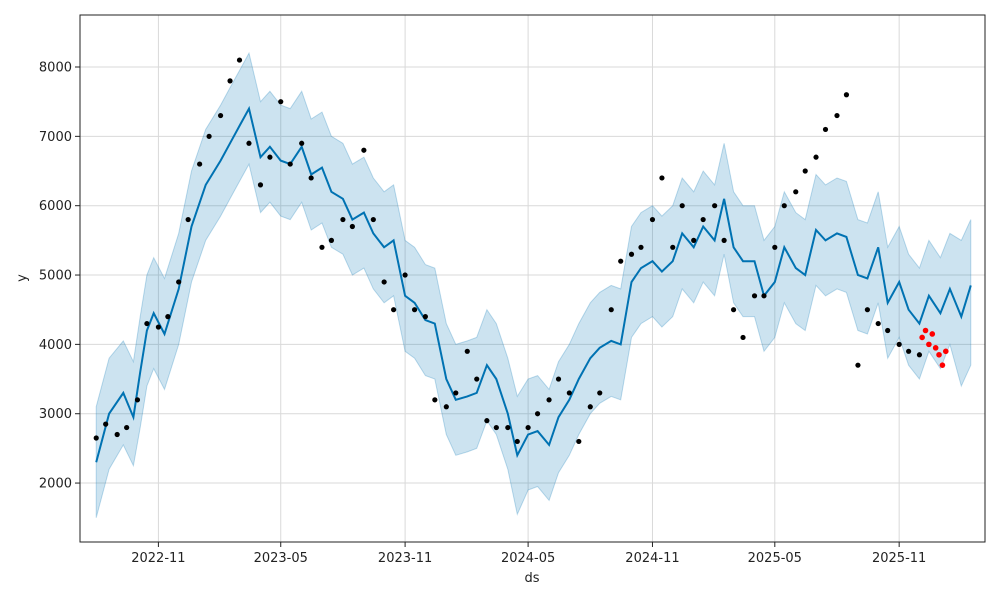 The image size is (1000, 600). What do you see at coordinates (158, 558) in the screenshot?
I see `x-tick-label: 2022-11` at bounding box center [158, 558].